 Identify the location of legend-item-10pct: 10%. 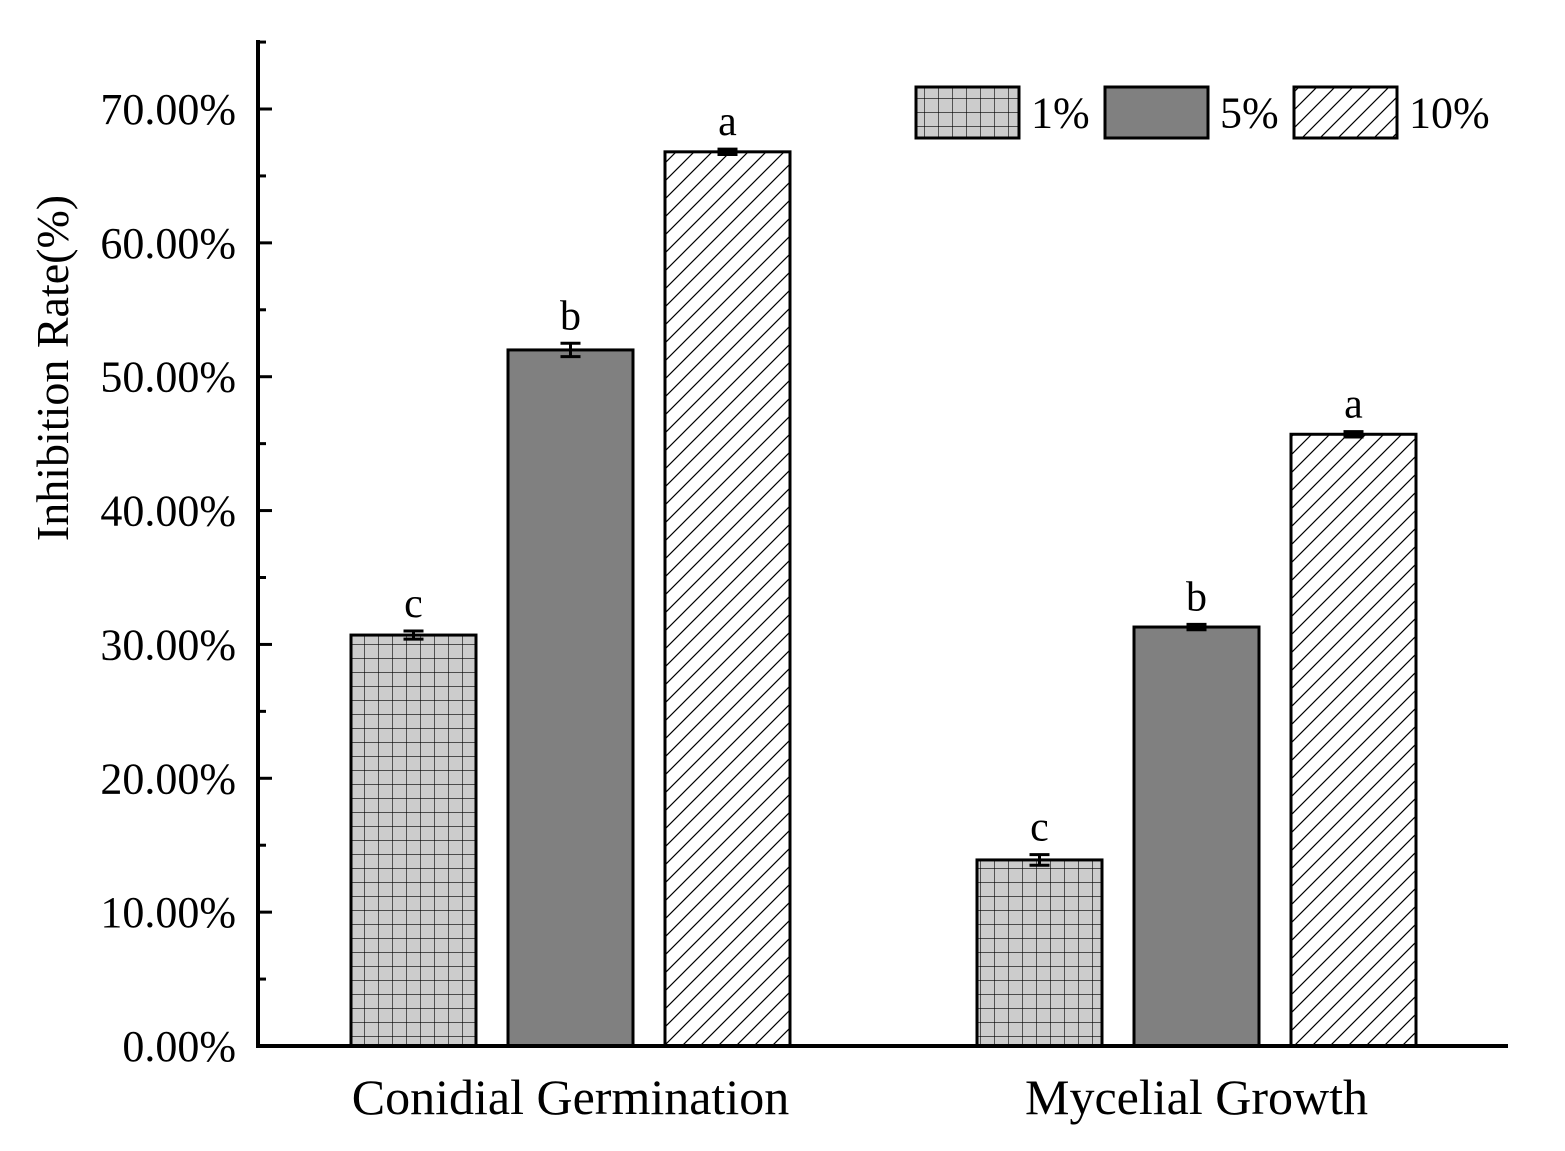
(1391, 112).